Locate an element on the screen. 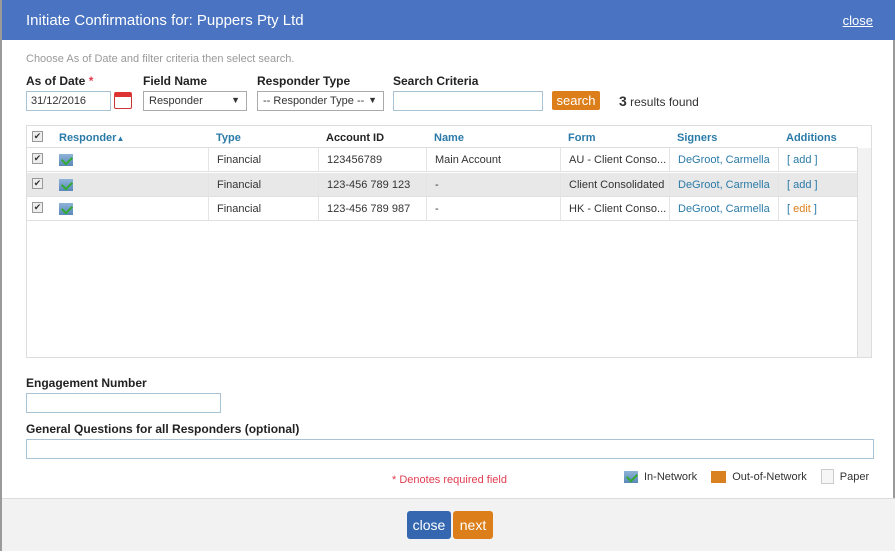 The image size is (895, 551). as-of-date-input: 31/12/2016 is located at coordinates (68, 101).